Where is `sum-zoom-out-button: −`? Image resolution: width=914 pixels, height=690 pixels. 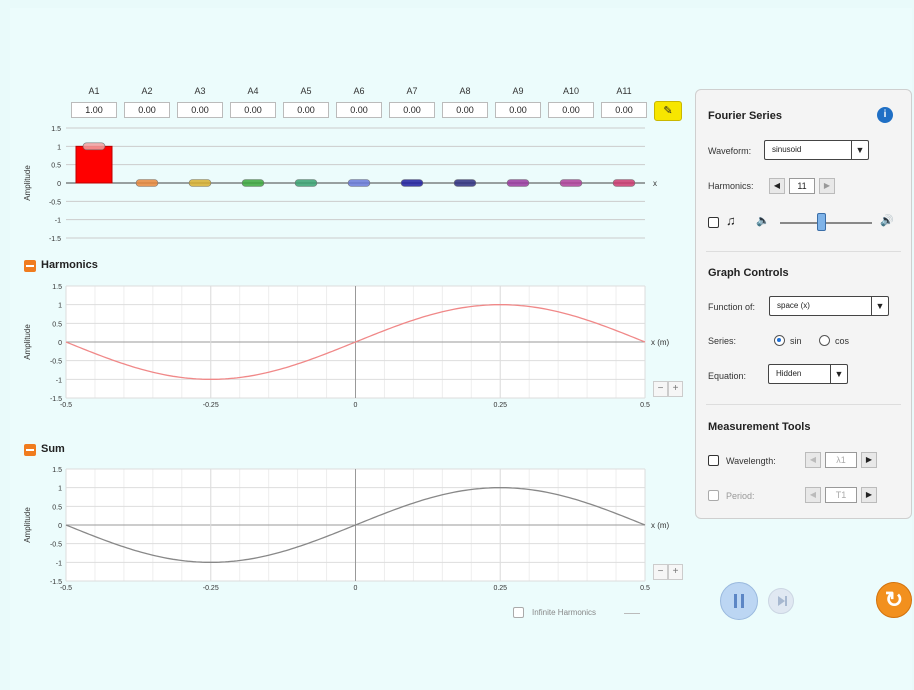
sum-zoom-out-button: − is located at coordinates (660, 572).